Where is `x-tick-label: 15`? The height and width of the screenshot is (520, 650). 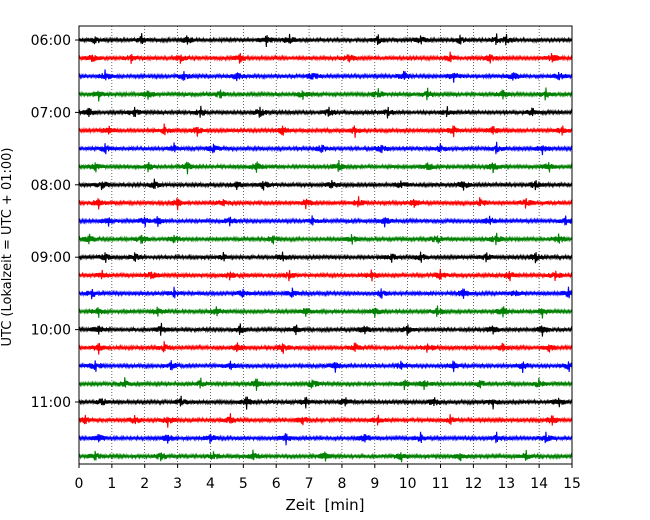
x-tick-label: 15 is located at coordinates (572, 484).